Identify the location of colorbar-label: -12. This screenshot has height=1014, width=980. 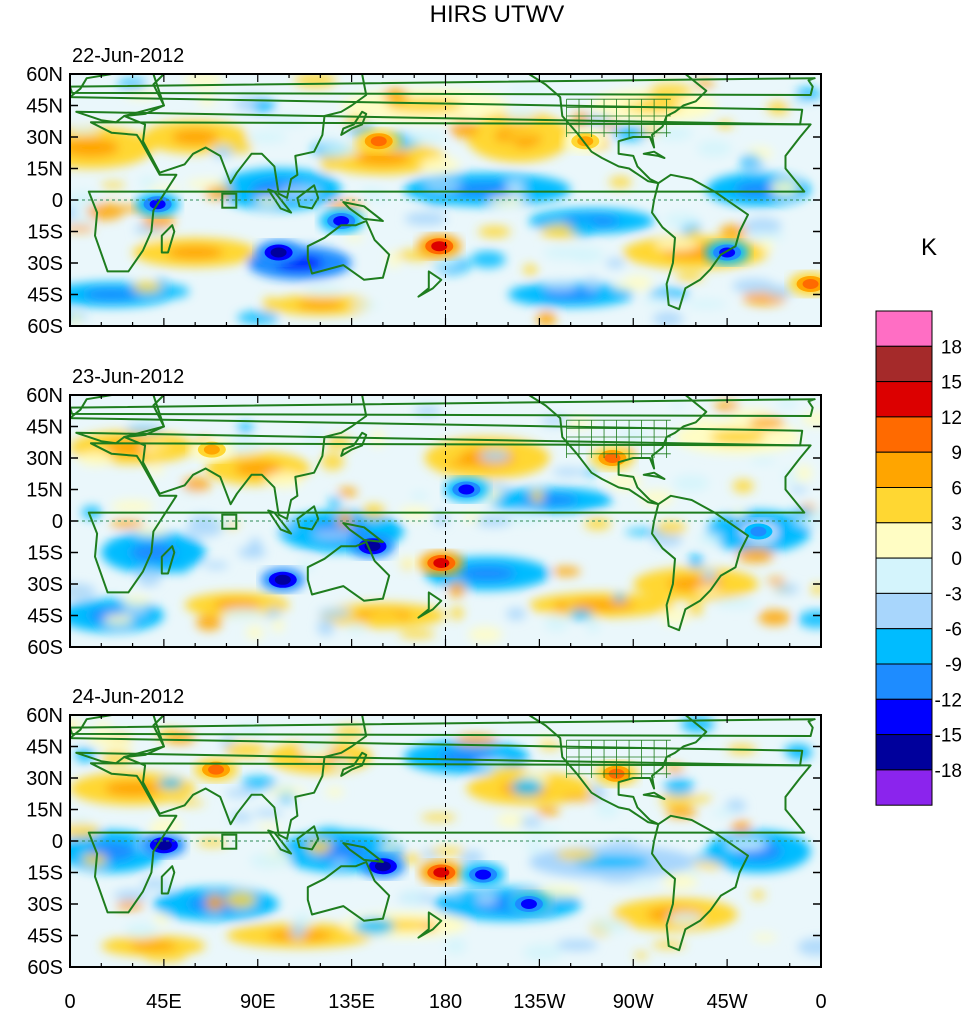
(948, 700).